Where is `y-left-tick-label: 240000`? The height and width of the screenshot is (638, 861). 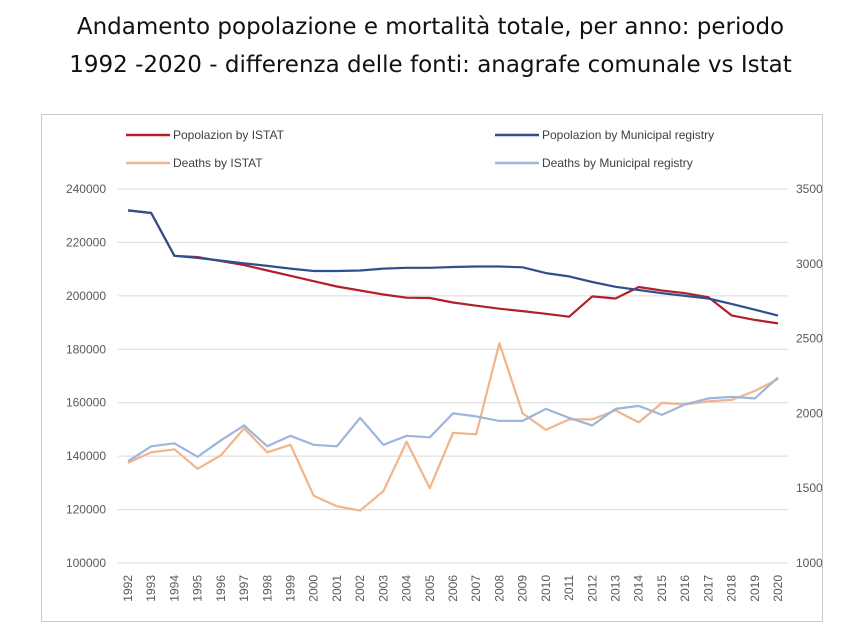 y-left-tick-label: 240000 is located at coordinates (86, 189).